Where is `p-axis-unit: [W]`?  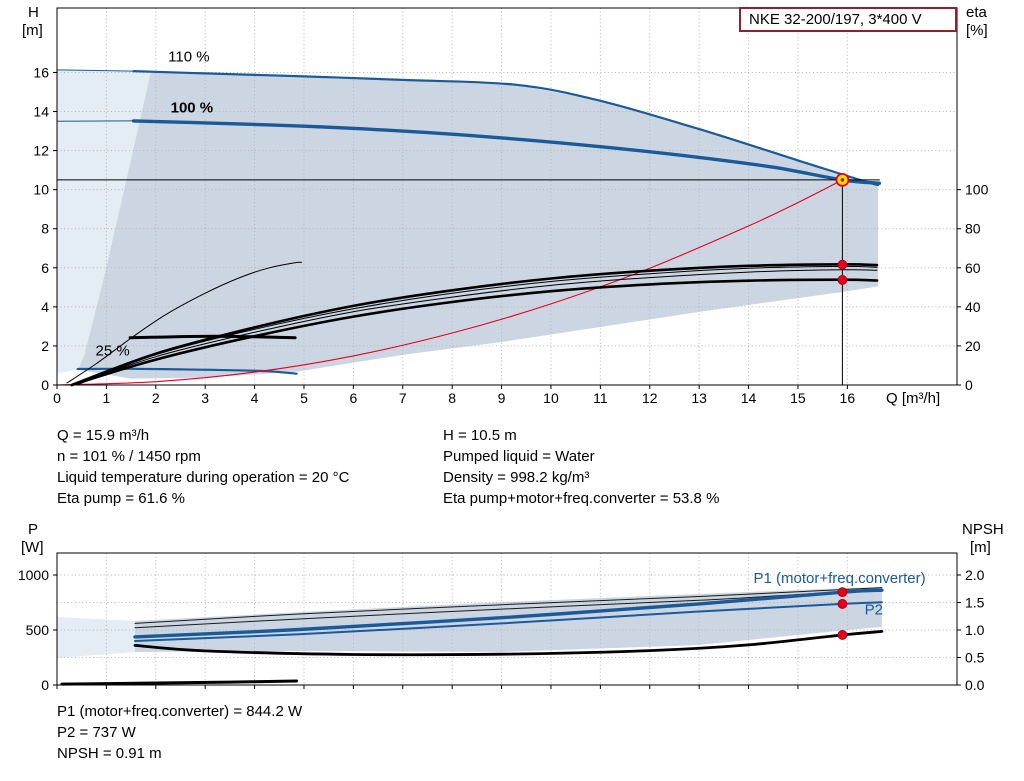 p-axis-unit: [W] is located at coordinates (32, 547).